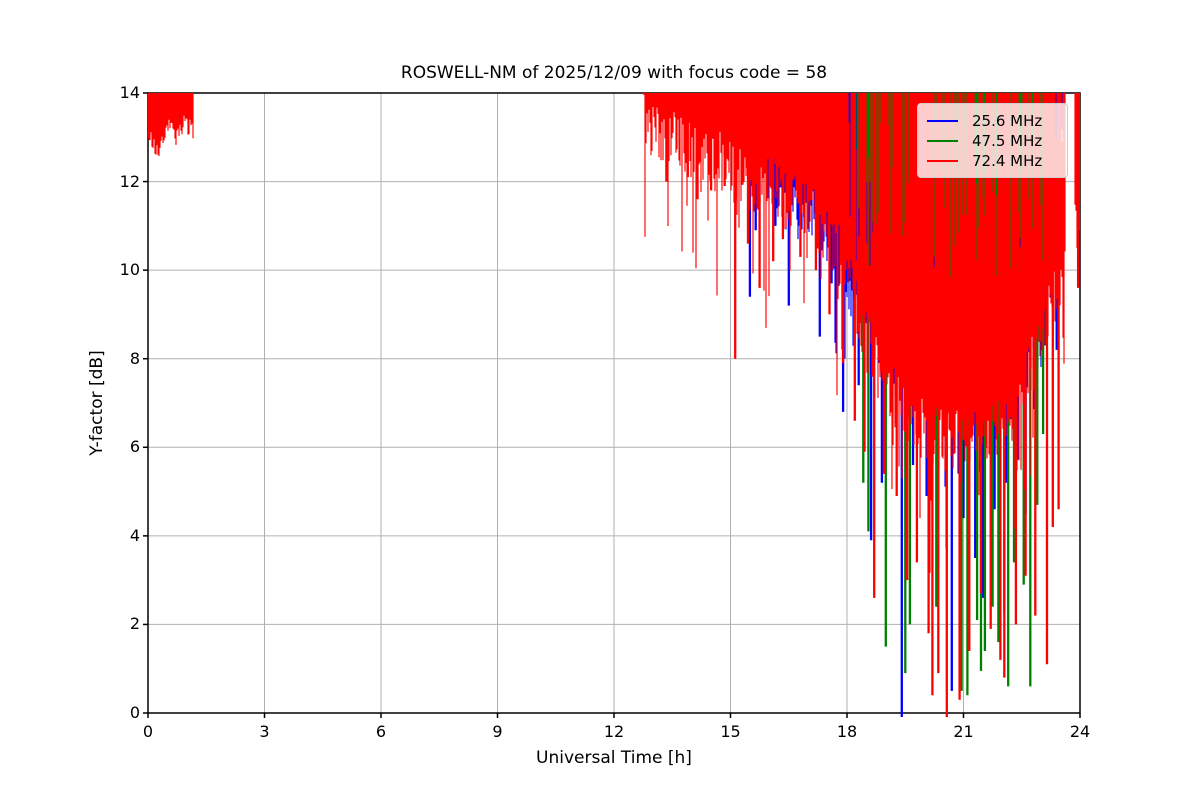 This screenshot has height=800, width=1200. What do you see at coordinates (847, 731) in the screenshot?
I see `x-tick-label: 18` at bounding box center [847, 731].